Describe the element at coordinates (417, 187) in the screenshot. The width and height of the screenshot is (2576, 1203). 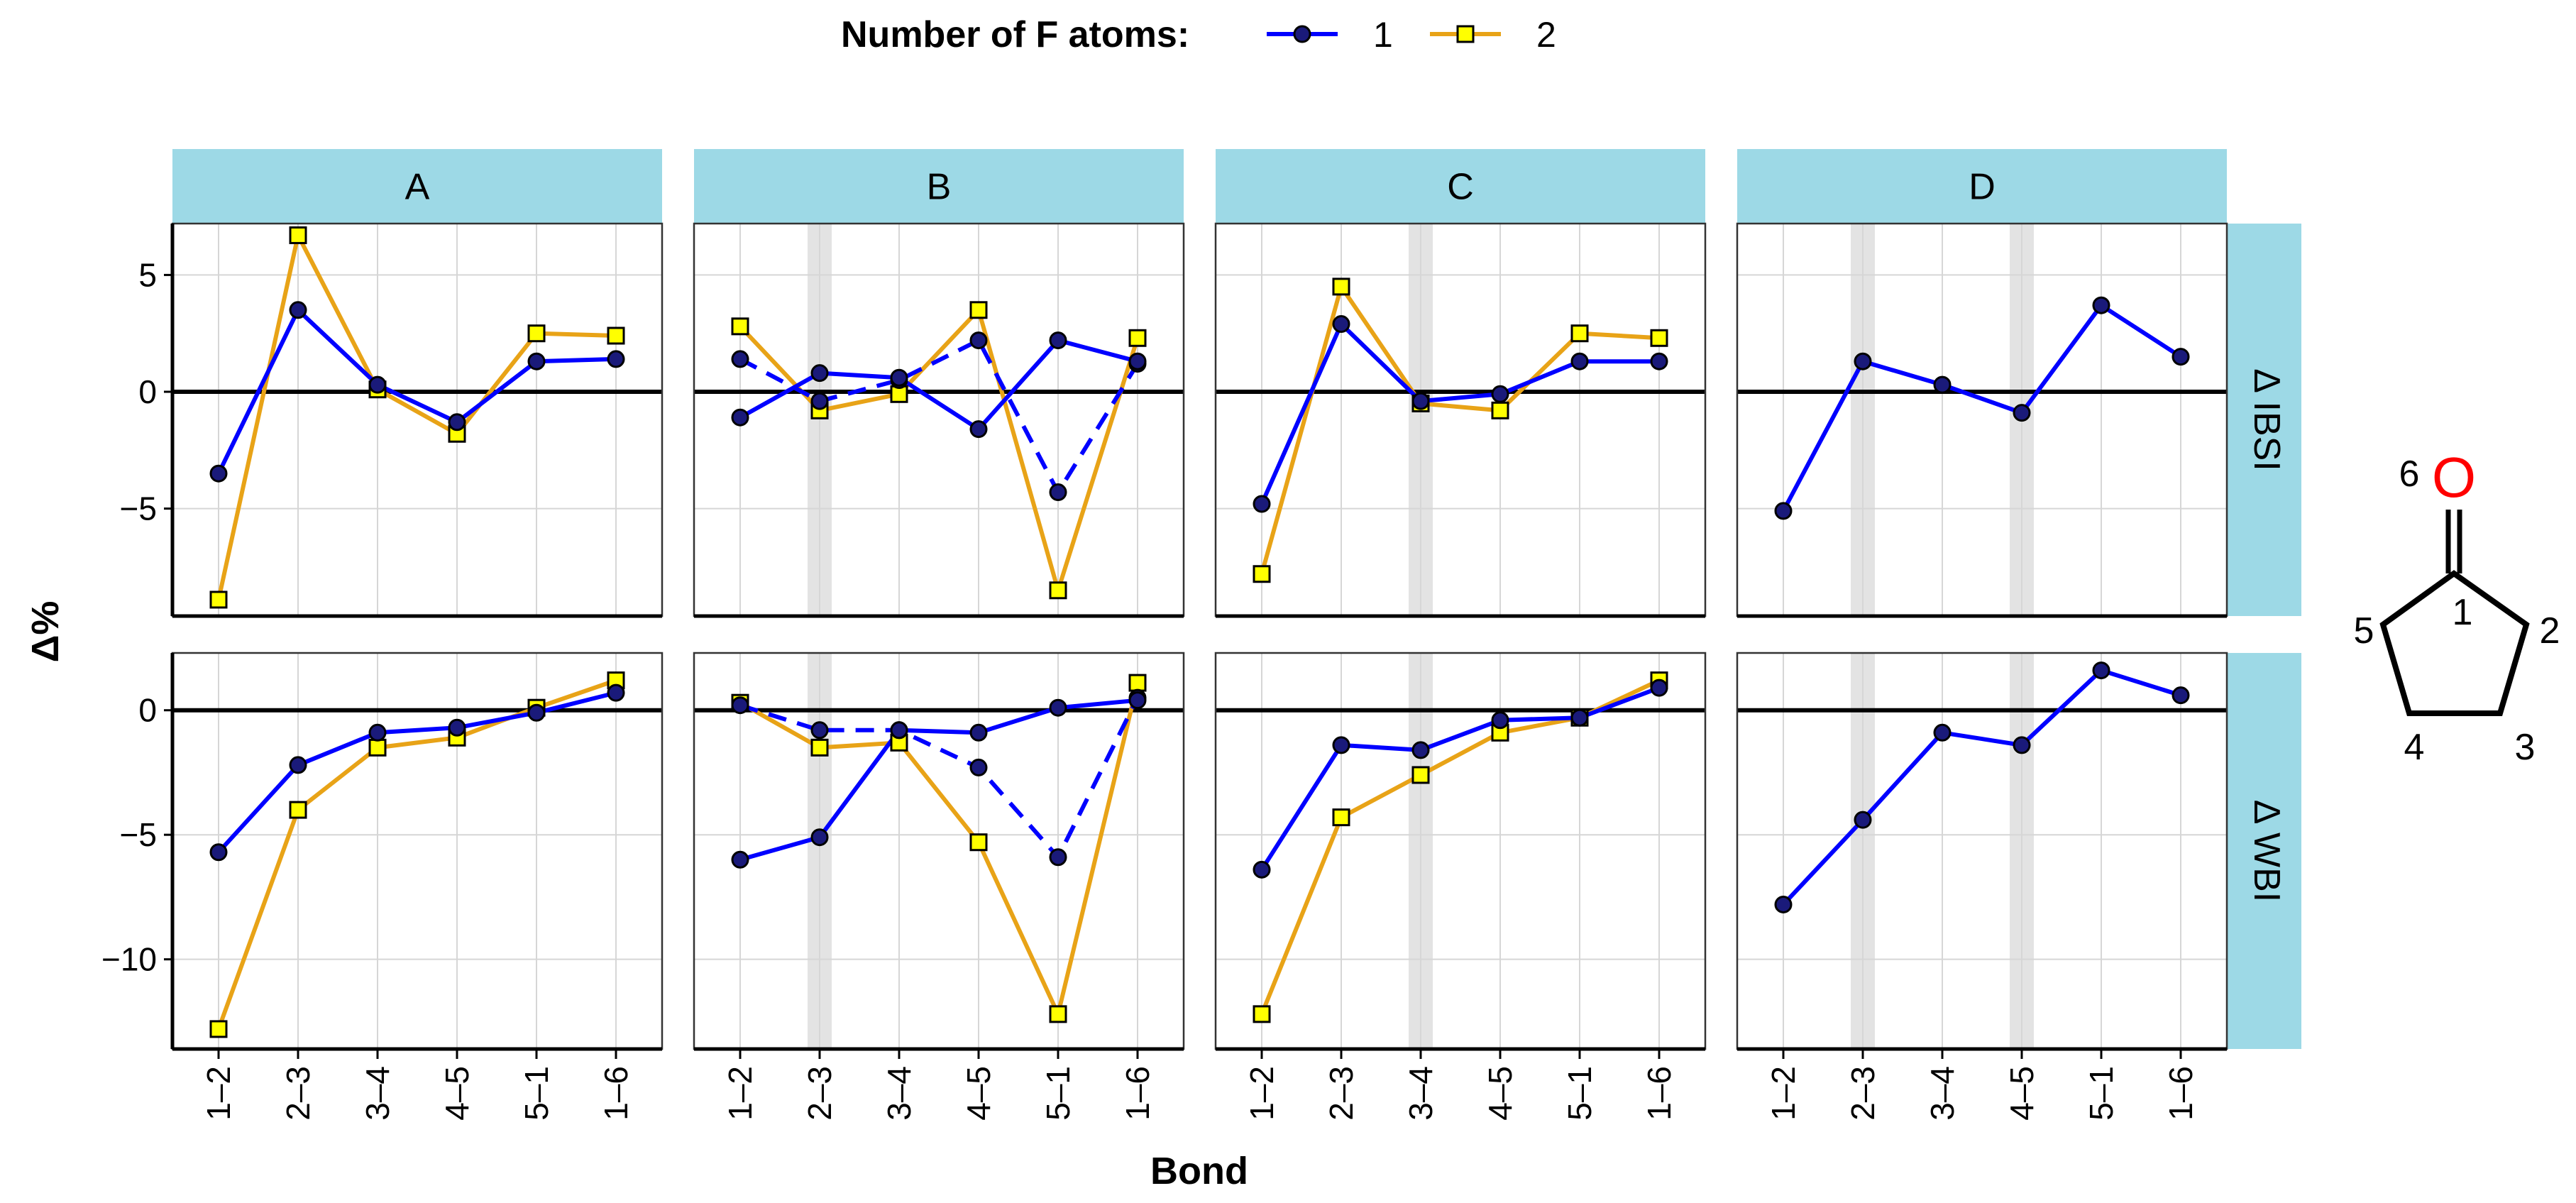
I see `column-strip-label-a: A` at that location.